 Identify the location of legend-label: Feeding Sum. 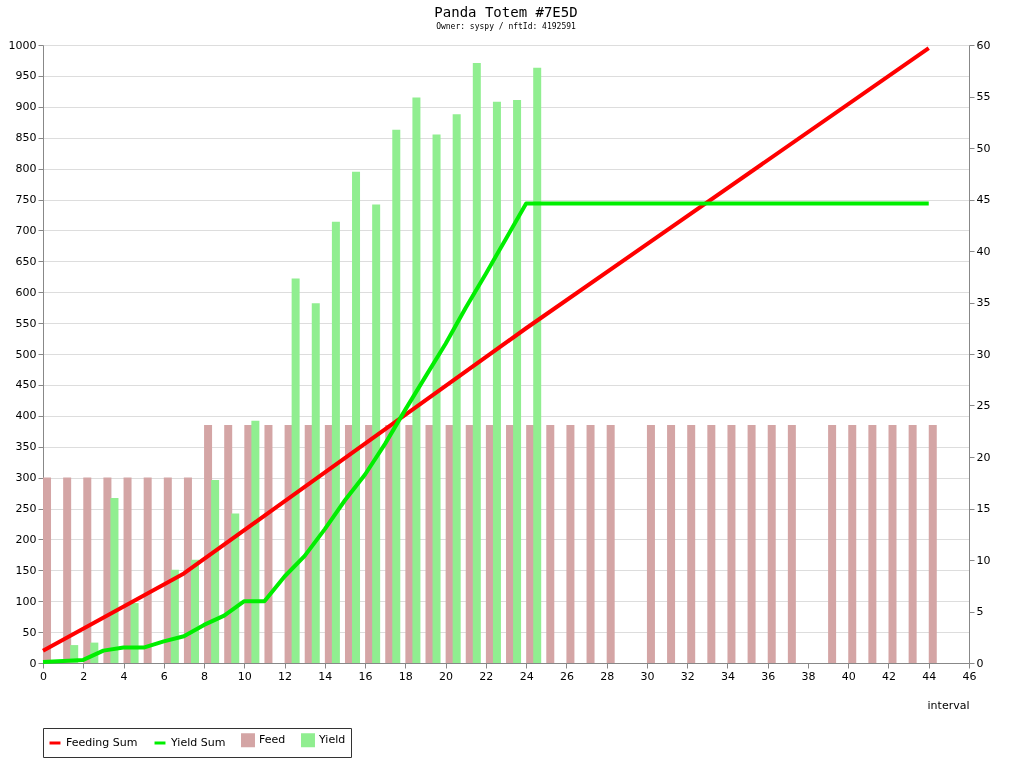
(102, 742).